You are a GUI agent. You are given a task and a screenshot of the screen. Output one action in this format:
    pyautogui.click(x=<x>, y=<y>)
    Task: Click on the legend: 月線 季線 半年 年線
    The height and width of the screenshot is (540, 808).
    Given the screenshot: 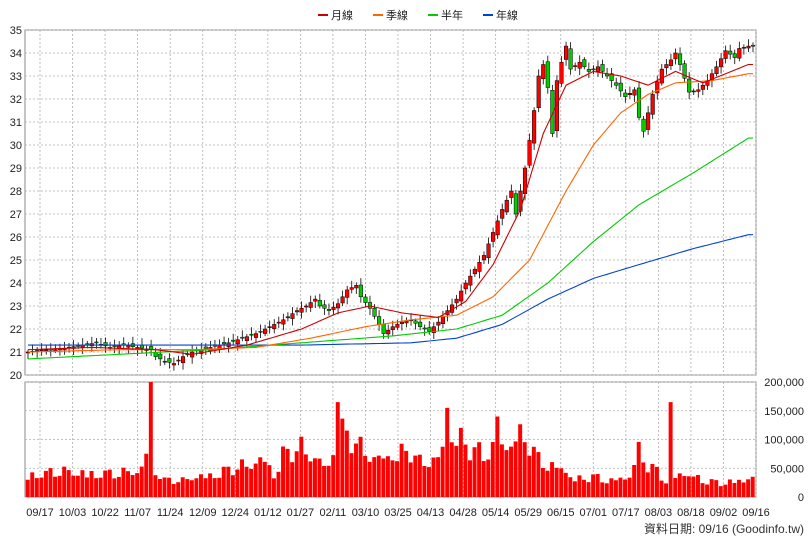 What is the action you would take?
    pyautogui.click(x=418, y=15)
    